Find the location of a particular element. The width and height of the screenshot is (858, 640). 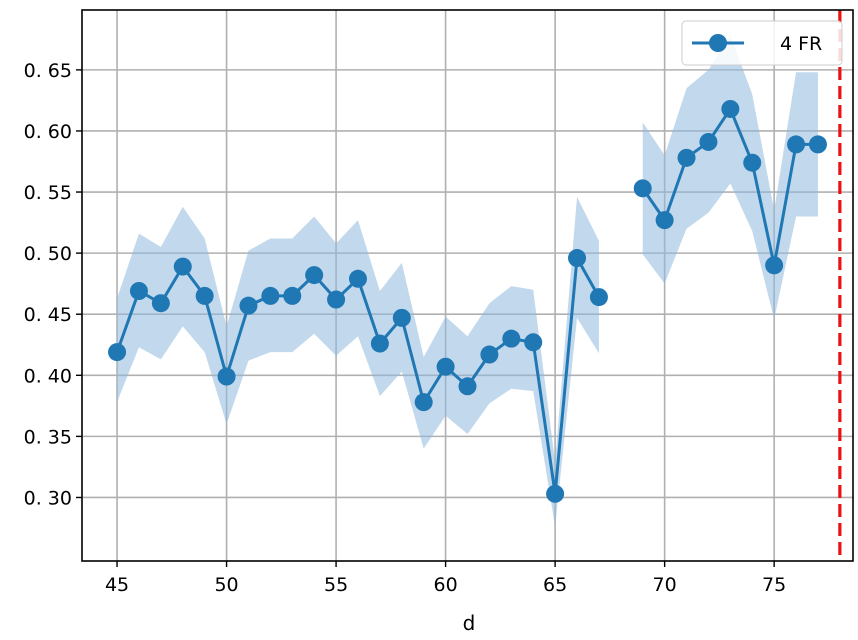

x-axis-ticks: 45 50 55 60 65 70 75 is located at coordinates (445, 578).